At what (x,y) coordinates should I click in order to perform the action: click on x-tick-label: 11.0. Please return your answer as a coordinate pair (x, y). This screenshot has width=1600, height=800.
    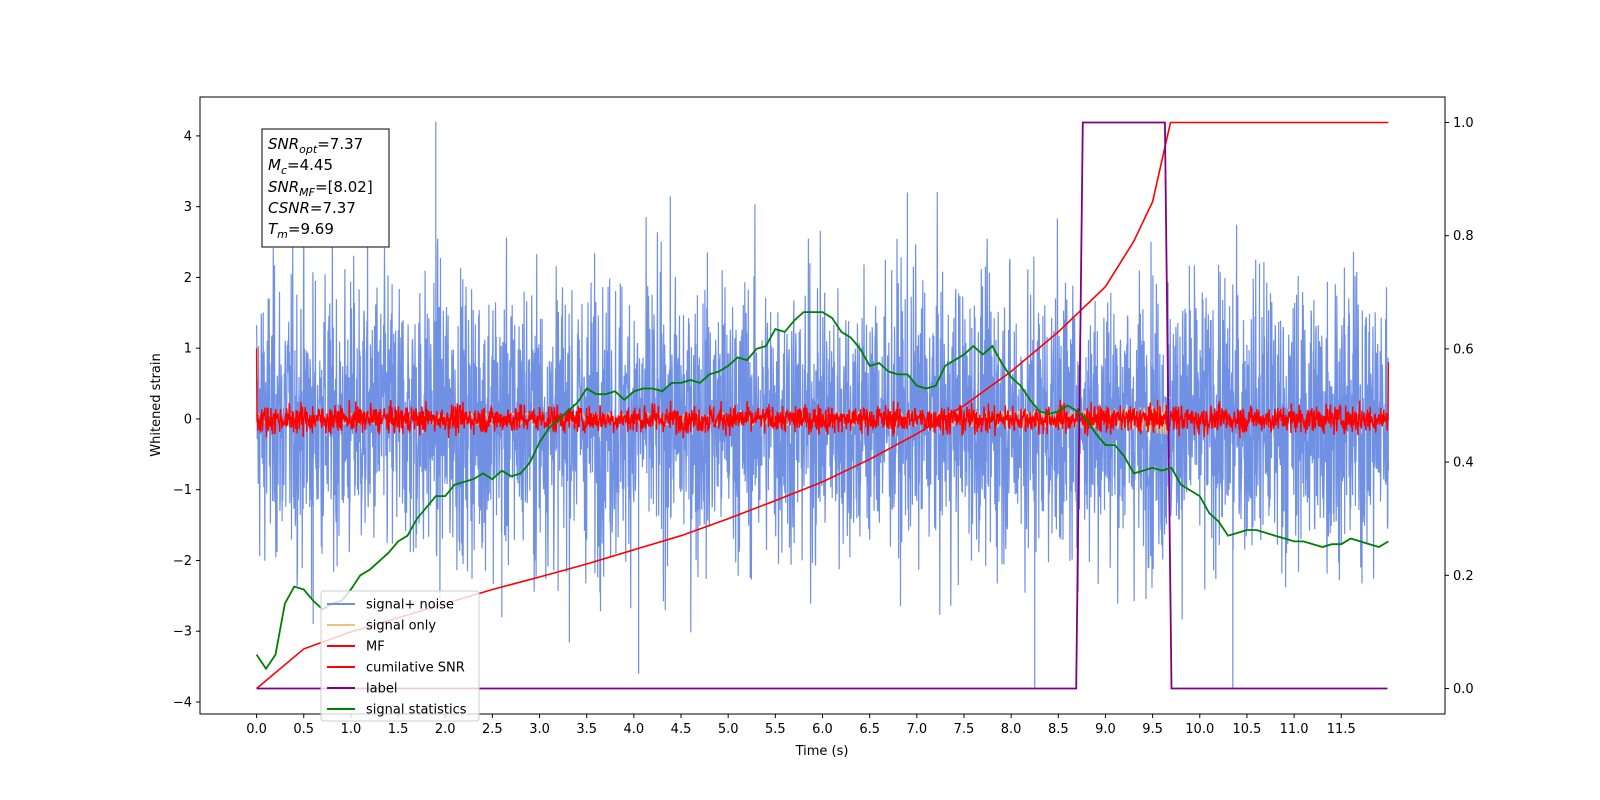
    Looking at the image, I should click on (1294, 729).